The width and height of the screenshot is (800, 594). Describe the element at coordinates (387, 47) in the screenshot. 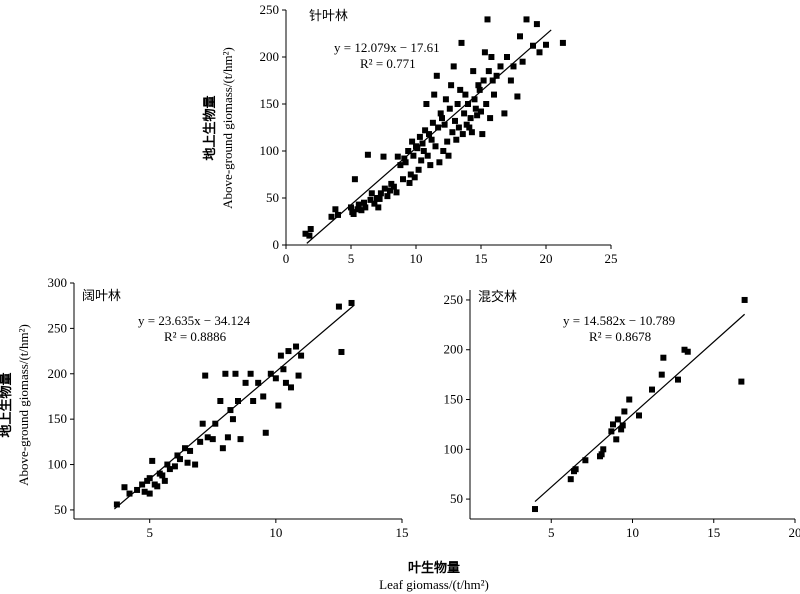

I see `regression-equation: y = 12.079x − 17.61` at that location.